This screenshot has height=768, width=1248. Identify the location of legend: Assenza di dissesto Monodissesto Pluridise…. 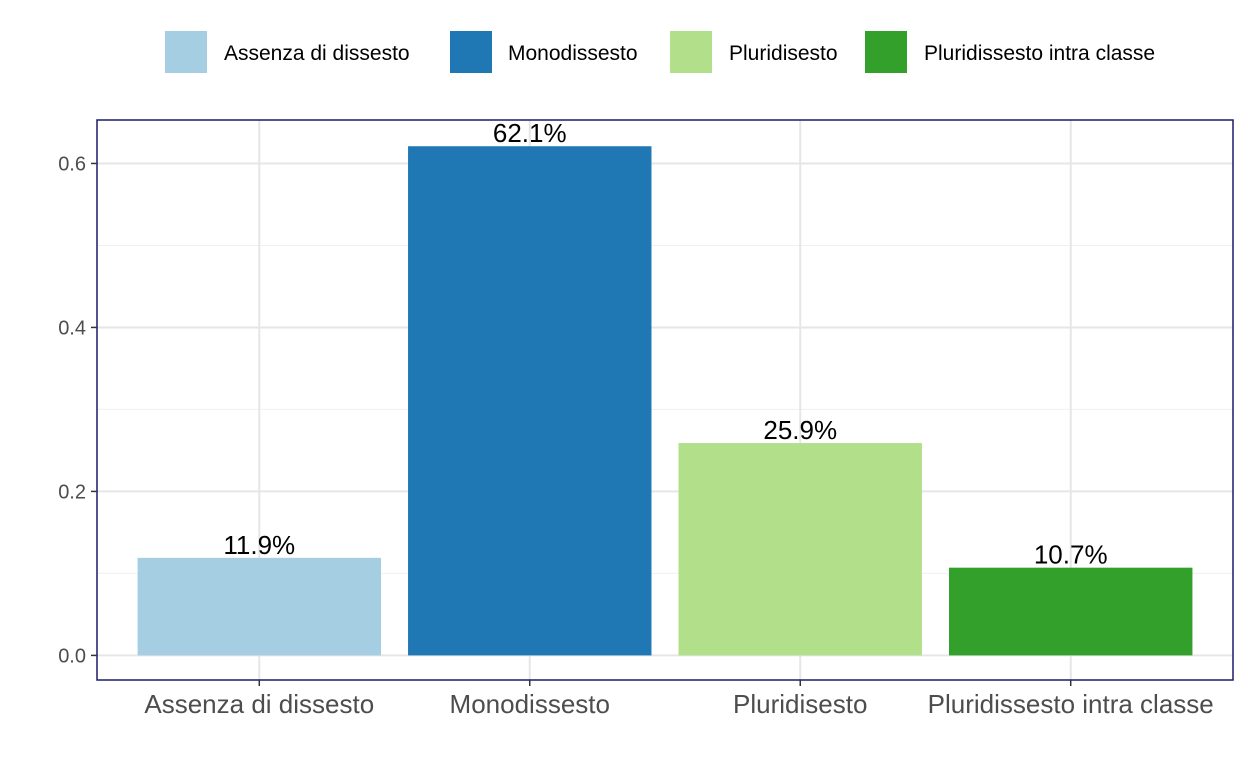
(660, 52).